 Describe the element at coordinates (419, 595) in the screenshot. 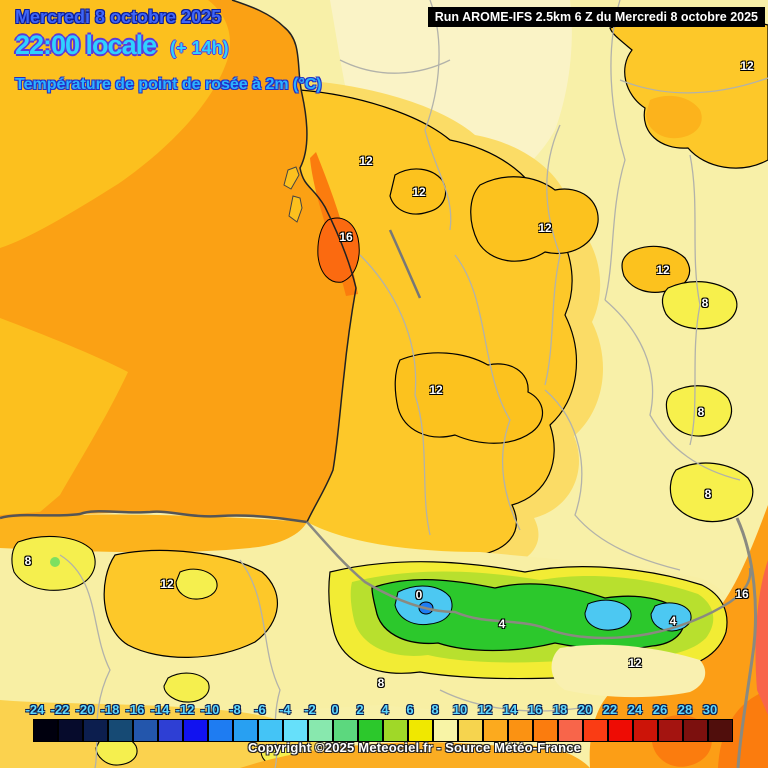

I see `contour-label: 0` at that location.